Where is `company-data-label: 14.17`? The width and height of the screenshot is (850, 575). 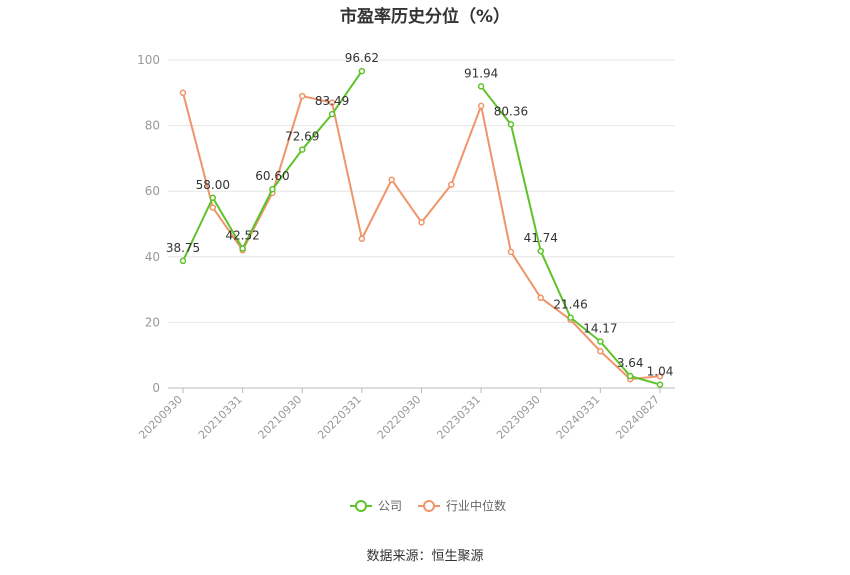
company-data-label: 14.17 is located at coordinates (600, 329).